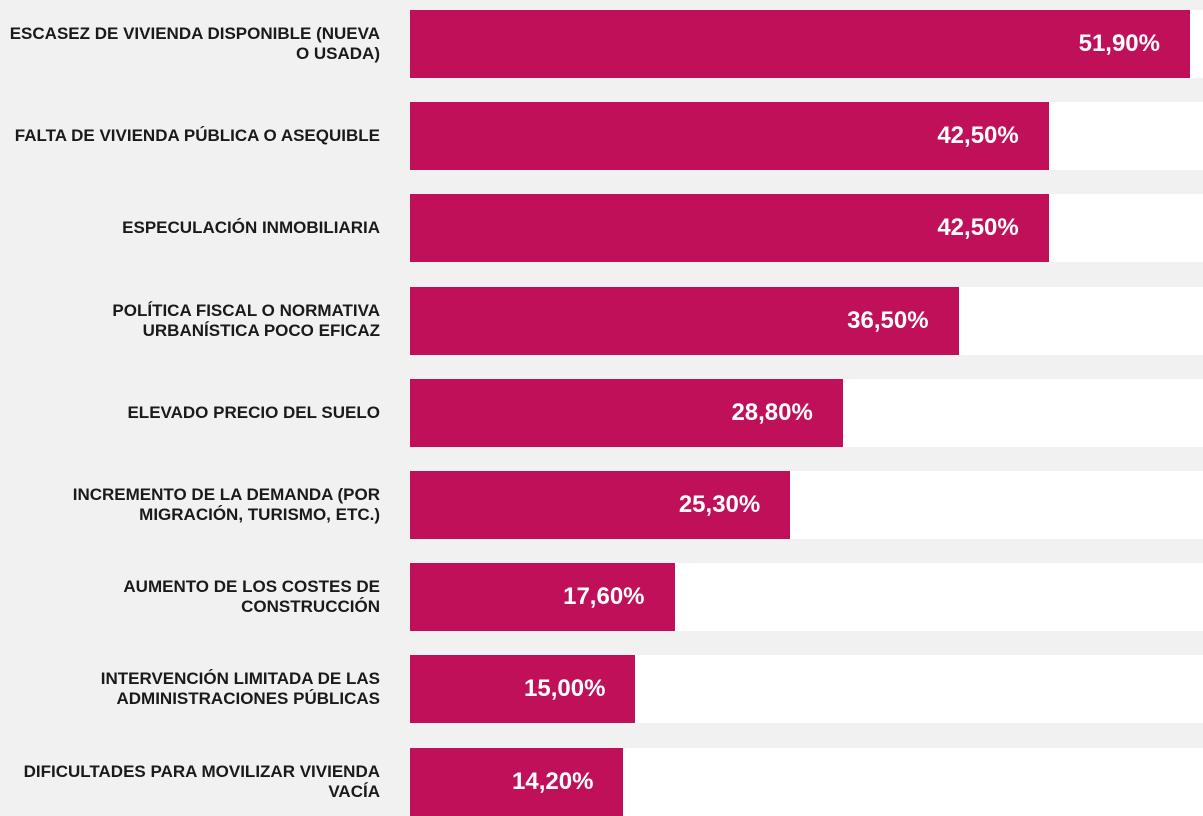 The width and height of the screenshot is (1203, 816). I want to click on value-label: 36,50%, so click(888, 320).